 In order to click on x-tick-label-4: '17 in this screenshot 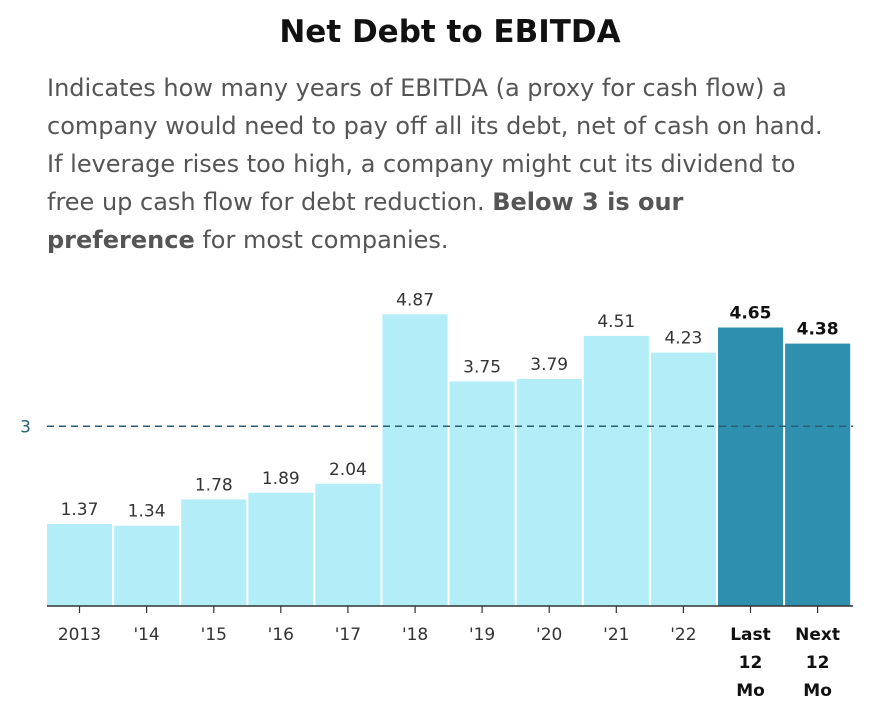, I will do `click(348, 635)`.